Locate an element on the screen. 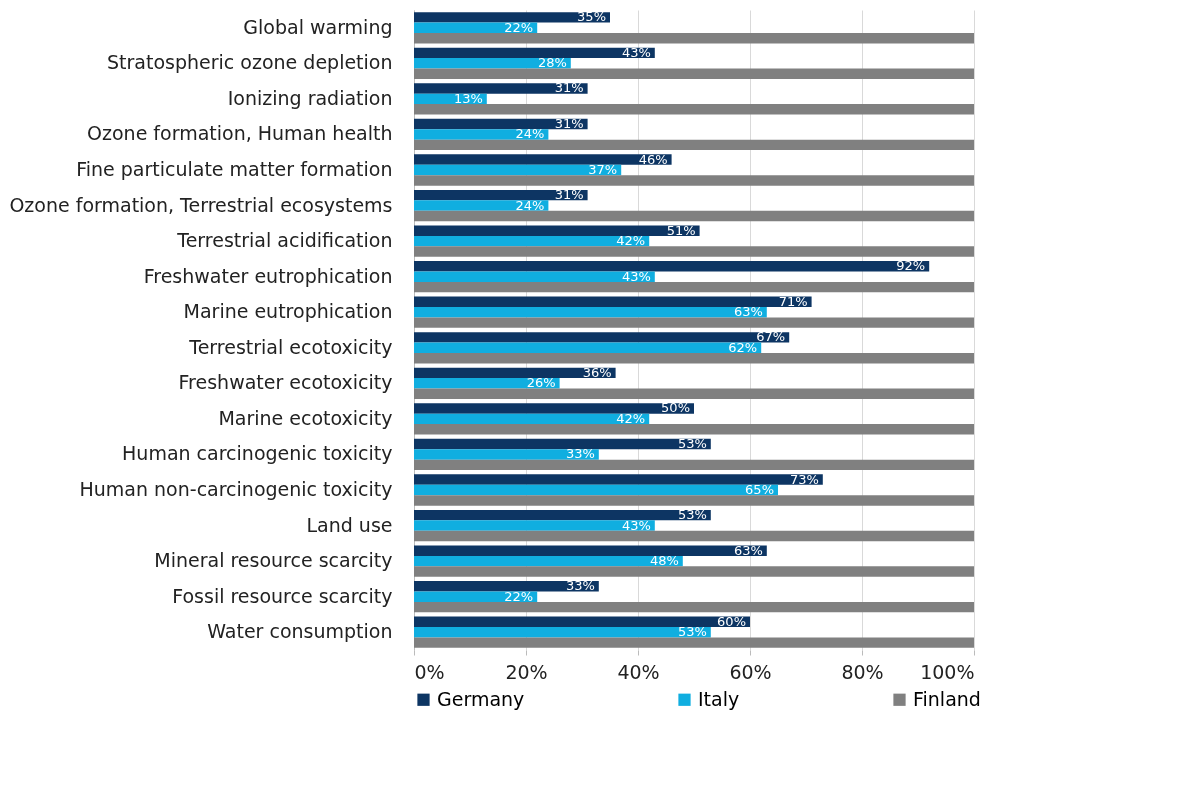 This screenshot has width=1198, height=788. data-label: 35% is located at coordinates (591, 17).